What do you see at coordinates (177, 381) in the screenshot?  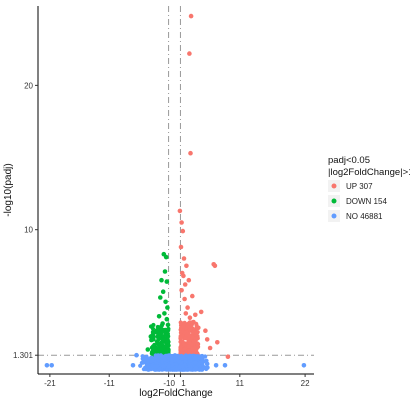 I see `x-ticks: -21 -11 -10 1 11 22` at bounding box center [177, 381].